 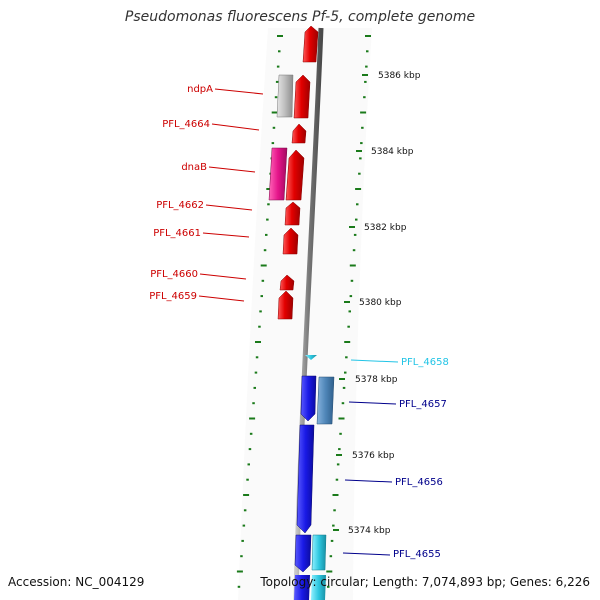 I want to click on gene-label-dnaB: dnaB, so click(x=194, y=167).